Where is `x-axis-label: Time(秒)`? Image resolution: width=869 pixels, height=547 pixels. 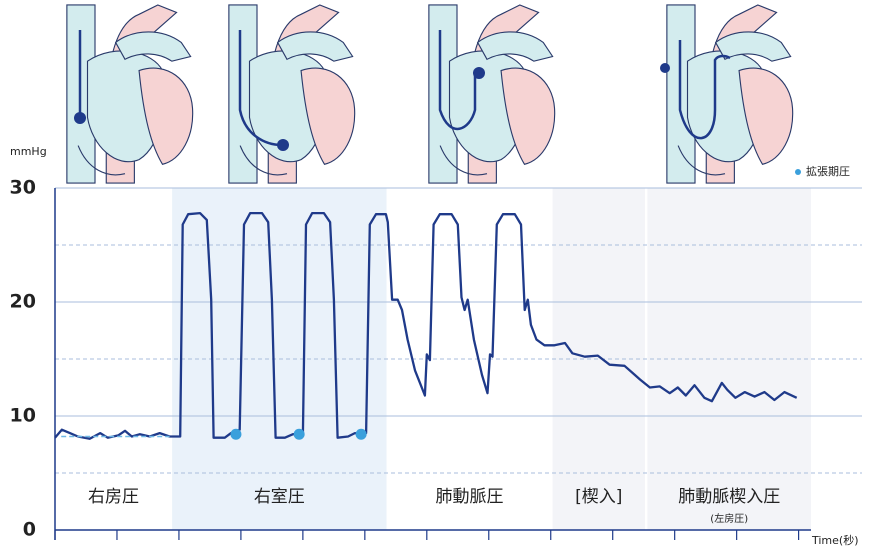
x-axis-label: Time(秒) is located at coordinates (835, 540).